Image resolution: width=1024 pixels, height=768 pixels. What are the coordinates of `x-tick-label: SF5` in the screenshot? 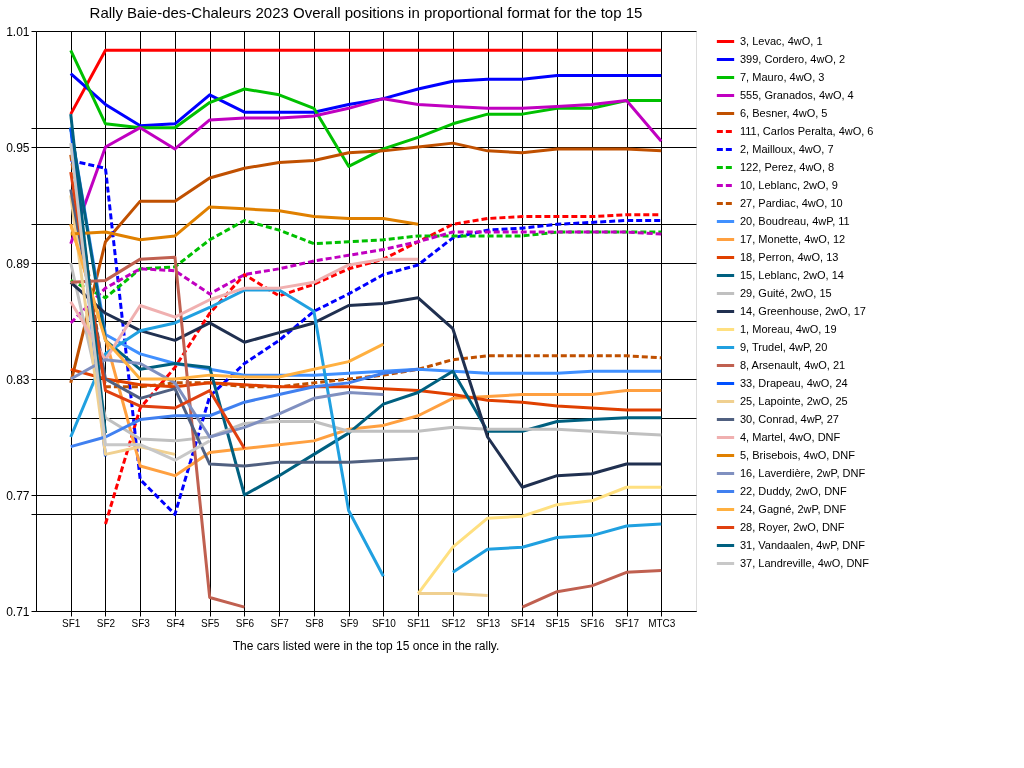 It's located at (210, 623).